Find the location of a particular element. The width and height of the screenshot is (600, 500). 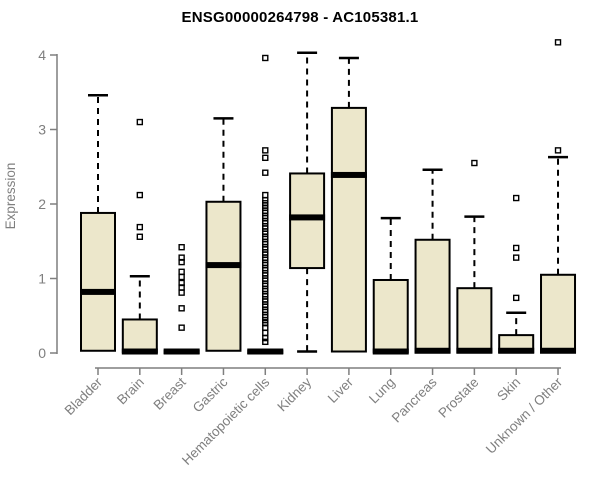

boxplot-unknown-other is located at coordinates (558, 196).